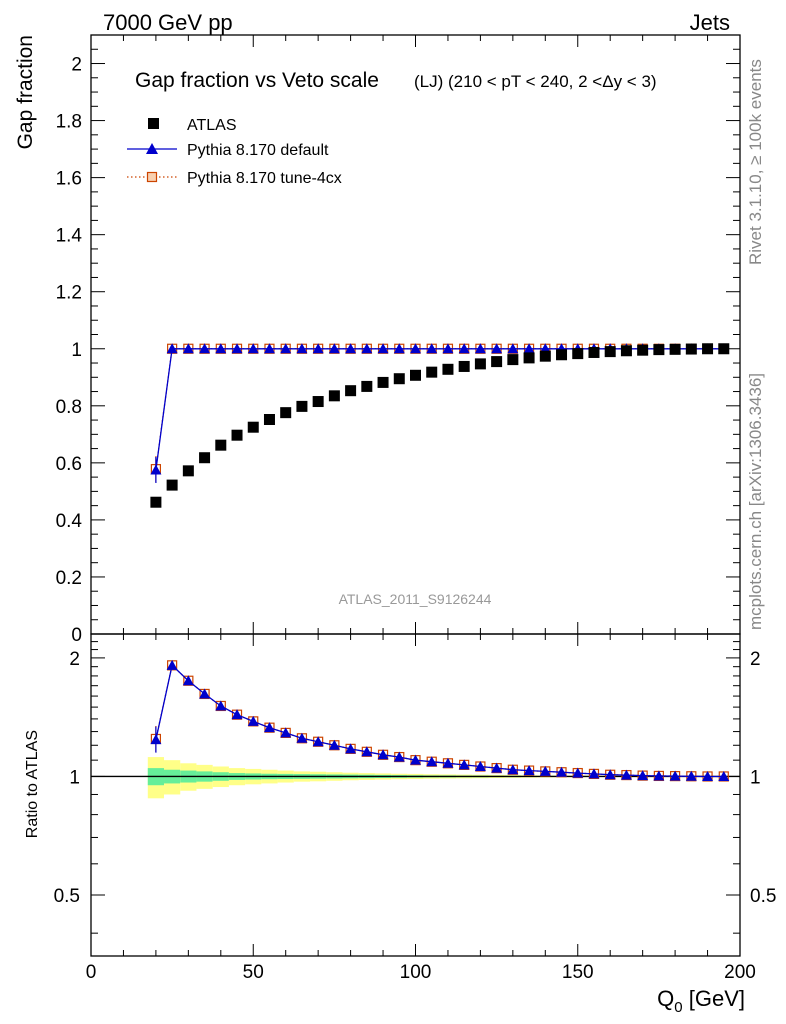 Image resolution: width=786 pixels, height=1024 pixels. What do you see at coordinates (69, 122) in the screenshot?
I see `y-tick-label-main: 1.8` at bounding box center [69, 122].